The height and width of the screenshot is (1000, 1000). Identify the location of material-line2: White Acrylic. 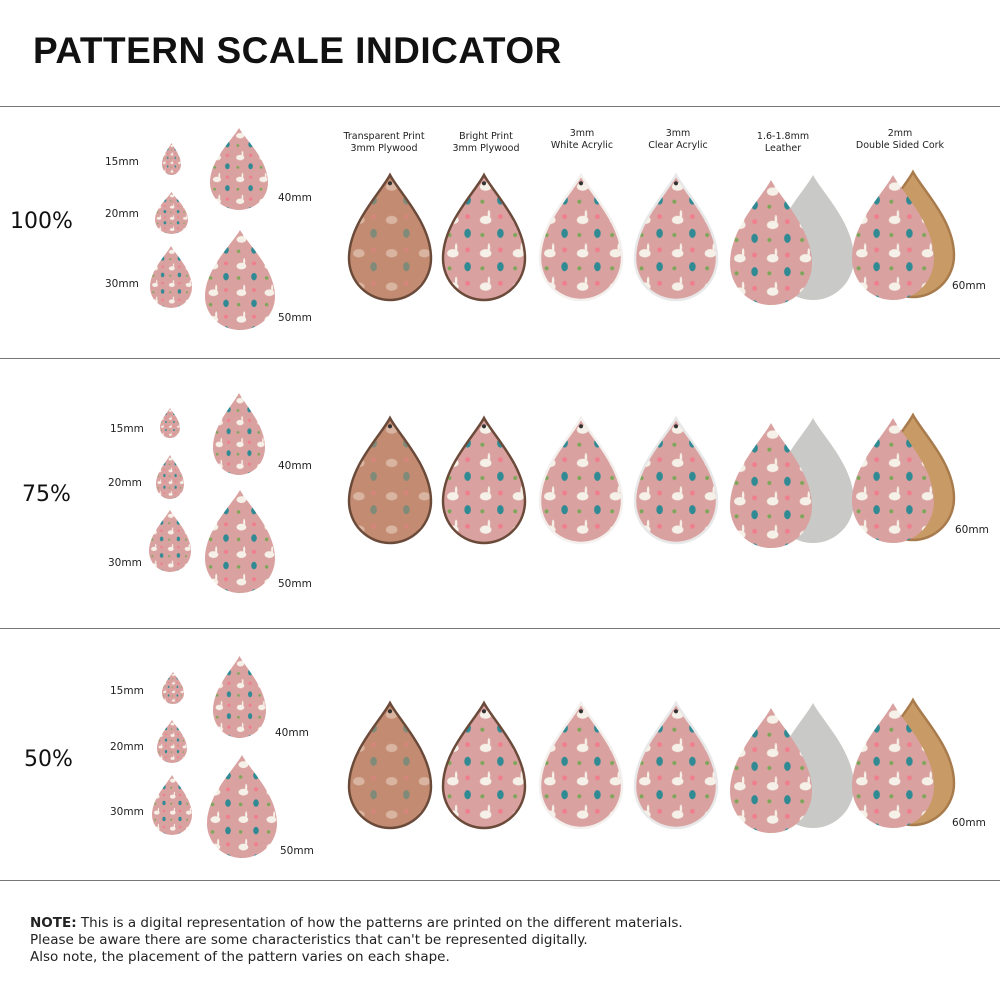
(582, 145).